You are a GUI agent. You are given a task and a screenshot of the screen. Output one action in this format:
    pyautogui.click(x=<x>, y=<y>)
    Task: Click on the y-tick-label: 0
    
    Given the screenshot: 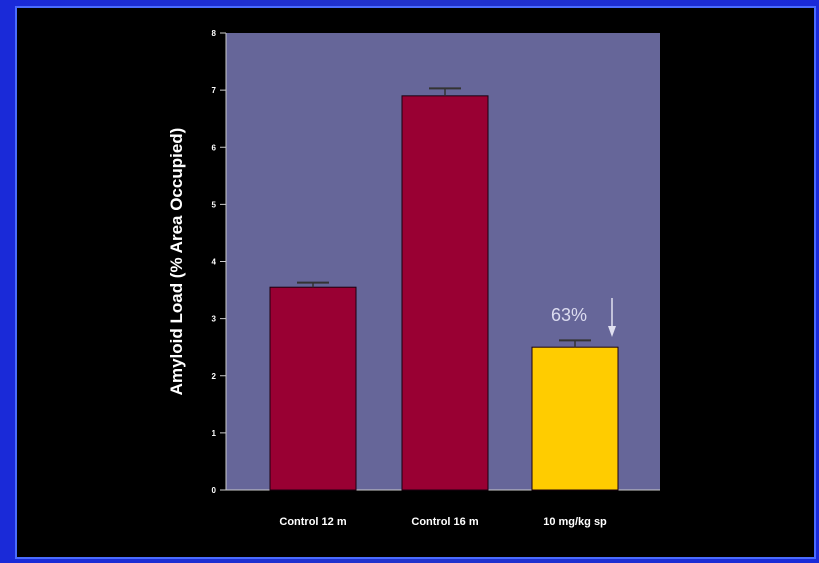 What is the action you would take?
    pyautogui.click(x=214, y=490)
    